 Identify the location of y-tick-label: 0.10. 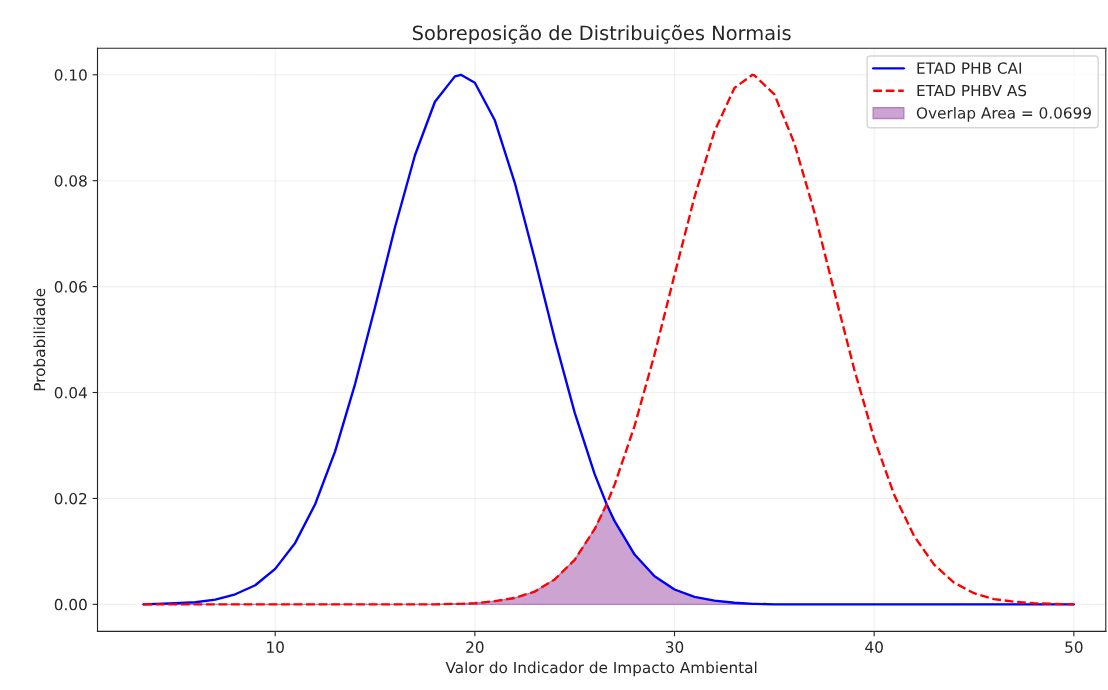
(70, 75).